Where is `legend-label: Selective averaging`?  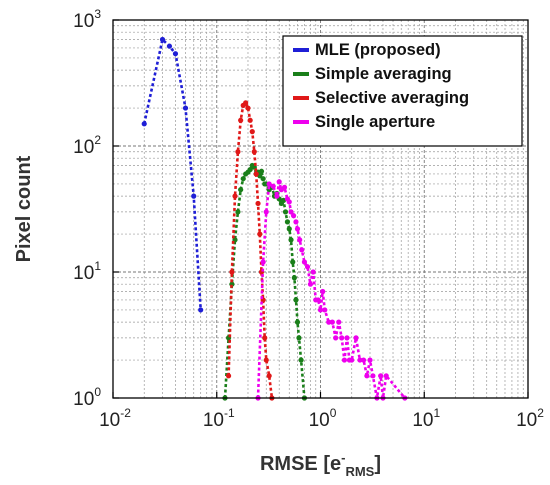
legend-label: Selective averaging is located at coordinates (392, 98).